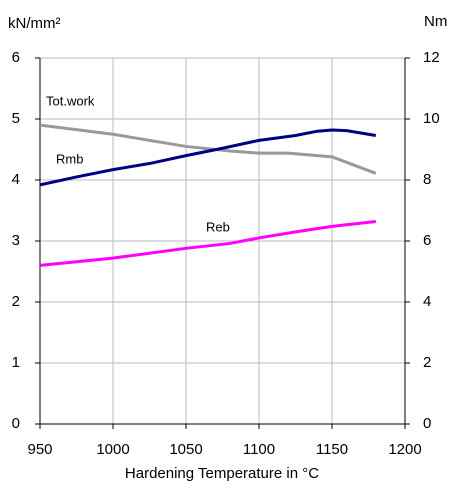 The width and height of the screenshot is (454, 484). I want to click on y2-tick-label: 6, so click(427, 240).